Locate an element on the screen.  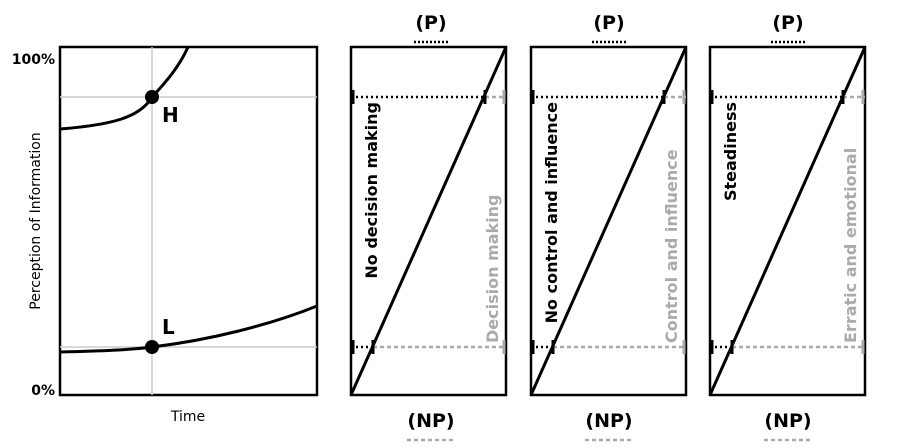
panel-3-frame is located at coordinates (787, 221).